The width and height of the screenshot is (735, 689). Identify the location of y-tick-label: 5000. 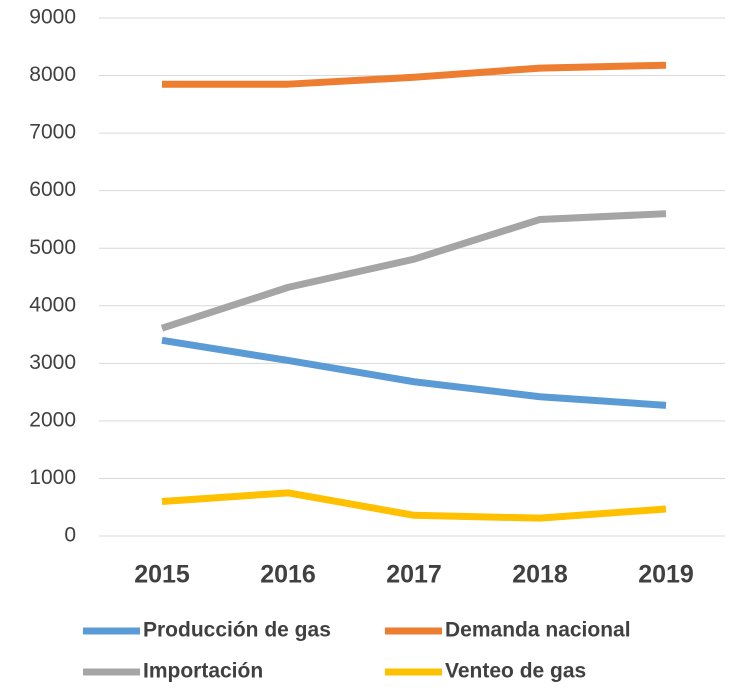
(52, 247).